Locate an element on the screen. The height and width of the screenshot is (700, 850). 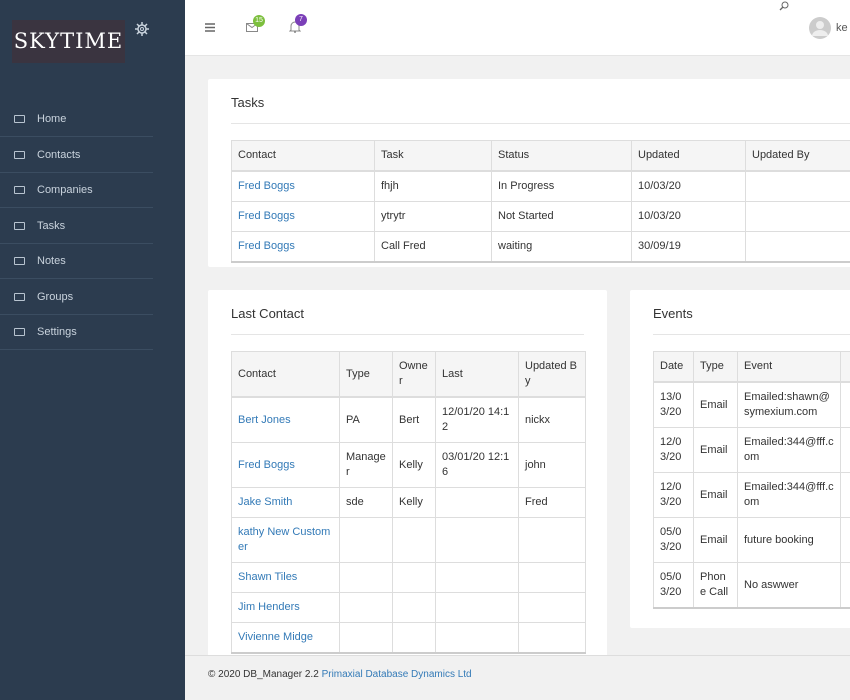
table-cell: Call Fred is located at coordinates (433, 247).